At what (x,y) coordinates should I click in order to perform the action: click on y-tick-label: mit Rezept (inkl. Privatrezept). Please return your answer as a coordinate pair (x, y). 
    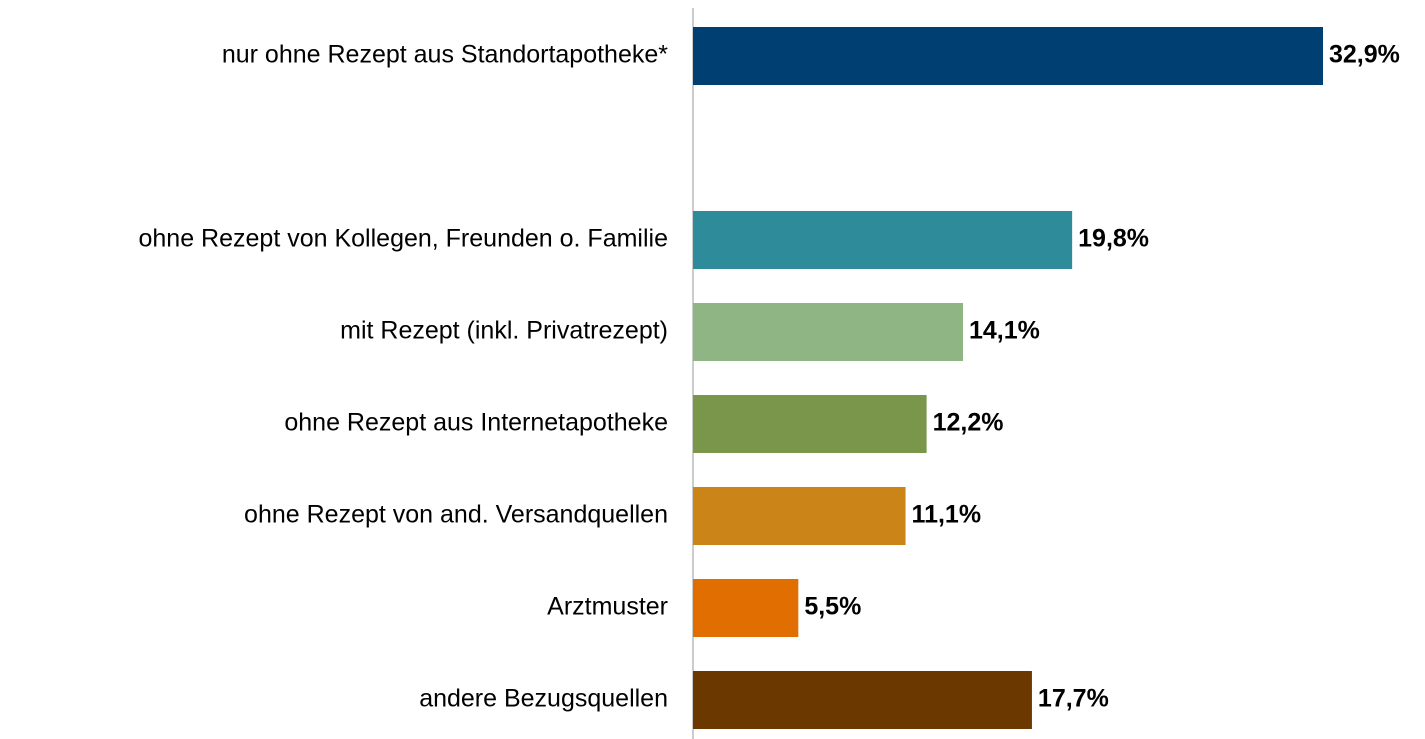
    Looking at the image, I should click on (504, 331).